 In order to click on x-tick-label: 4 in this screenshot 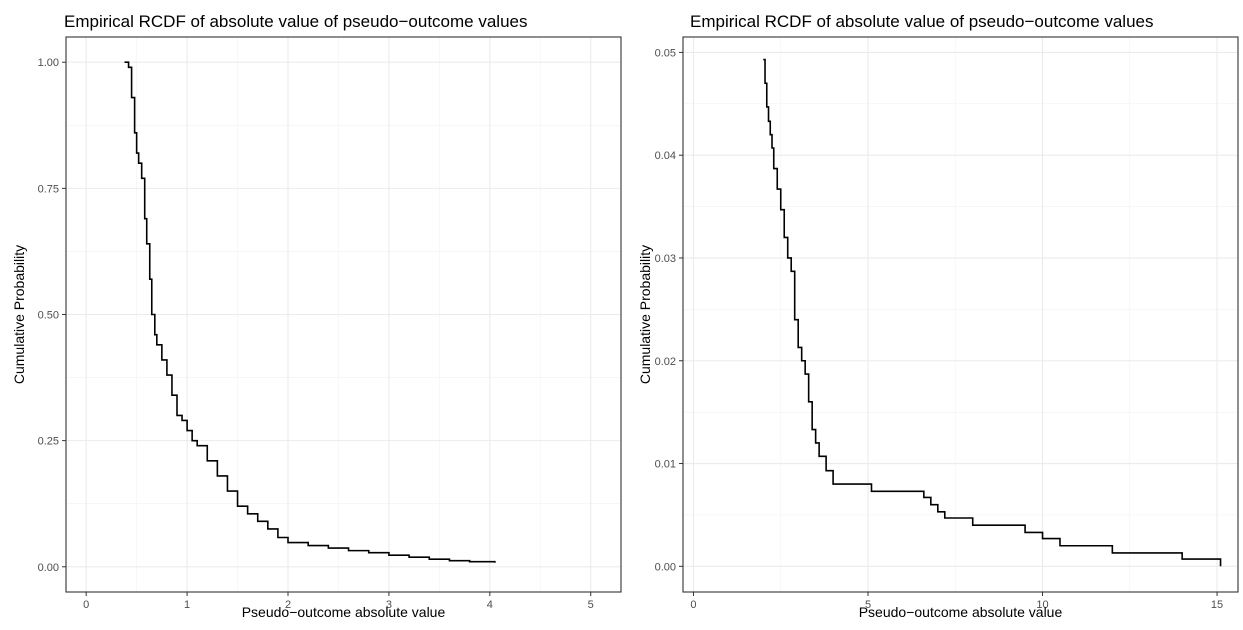, I will do `click(490, 605)`.